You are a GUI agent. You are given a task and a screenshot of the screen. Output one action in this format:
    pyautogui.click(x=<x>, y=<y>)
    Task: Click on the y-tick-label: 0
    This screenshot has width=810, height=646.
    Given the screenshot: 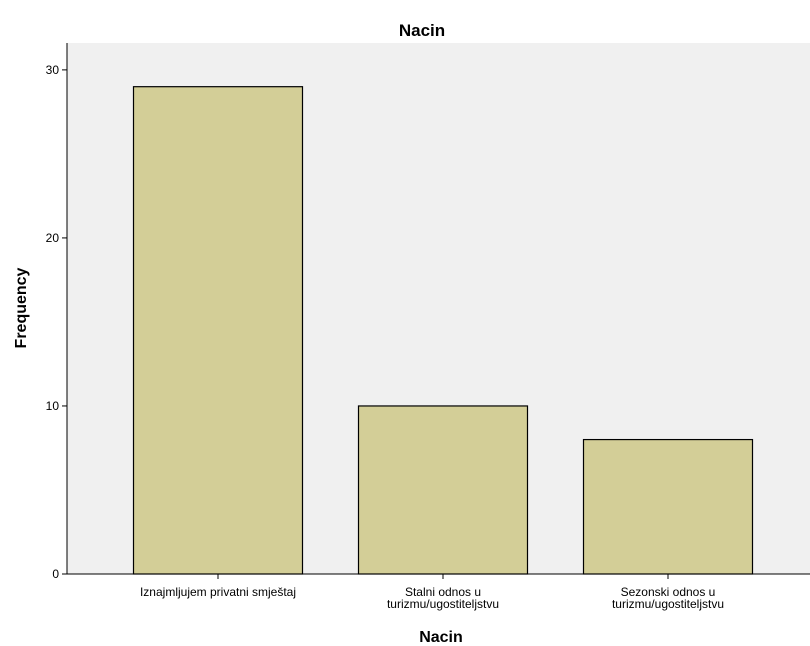 What is the action you would take?
    pyautogui.click(x=55, y=574)
    